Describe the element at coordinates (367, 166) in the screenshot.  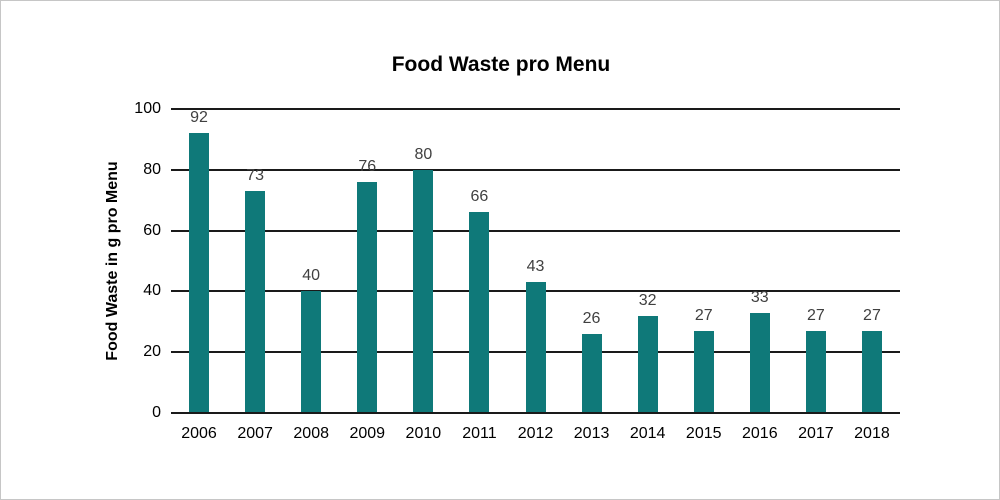
I see `bar-value-label: 76` at that location.